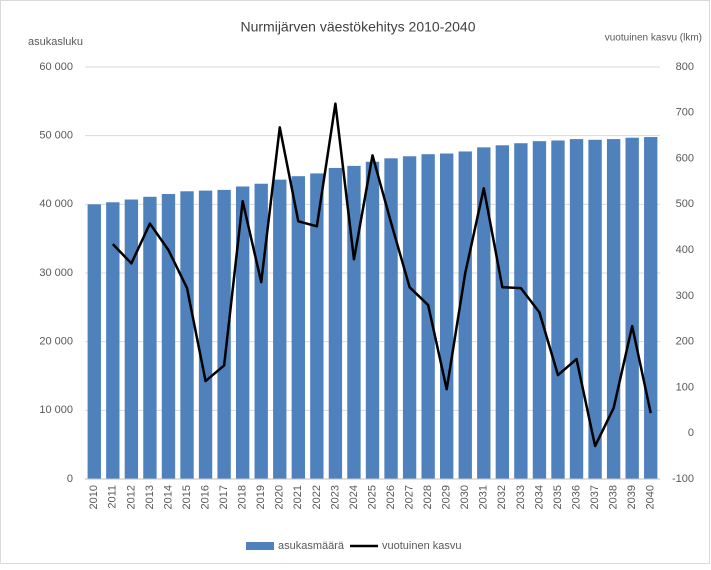 Image resolution: width=711 pixels, height=570 pixels. Describe the element at coordinates (683, 479) in the screenshot. I see `y2-tick-label: -100` at that location.